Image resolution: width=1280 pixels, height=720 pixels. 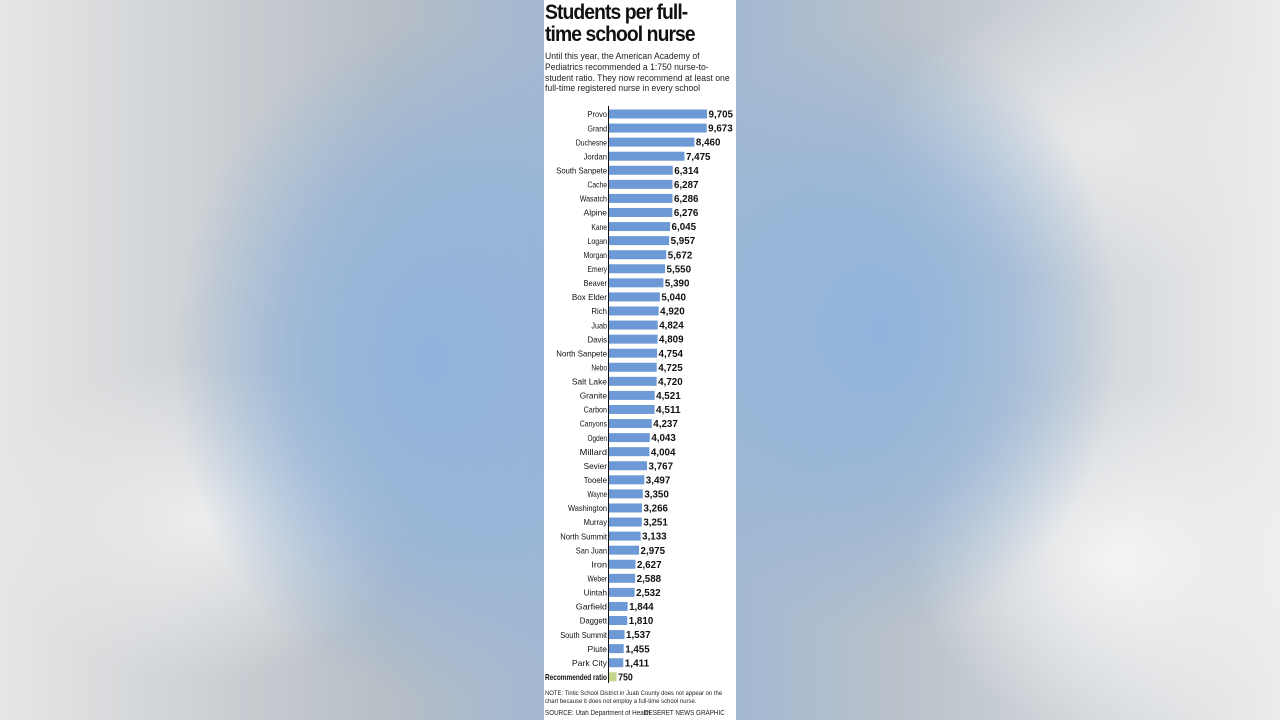 What do you see at coordinates (598, 649) in the screenshot?
I see `category-label: Piute` at bounding box center [598, 649].